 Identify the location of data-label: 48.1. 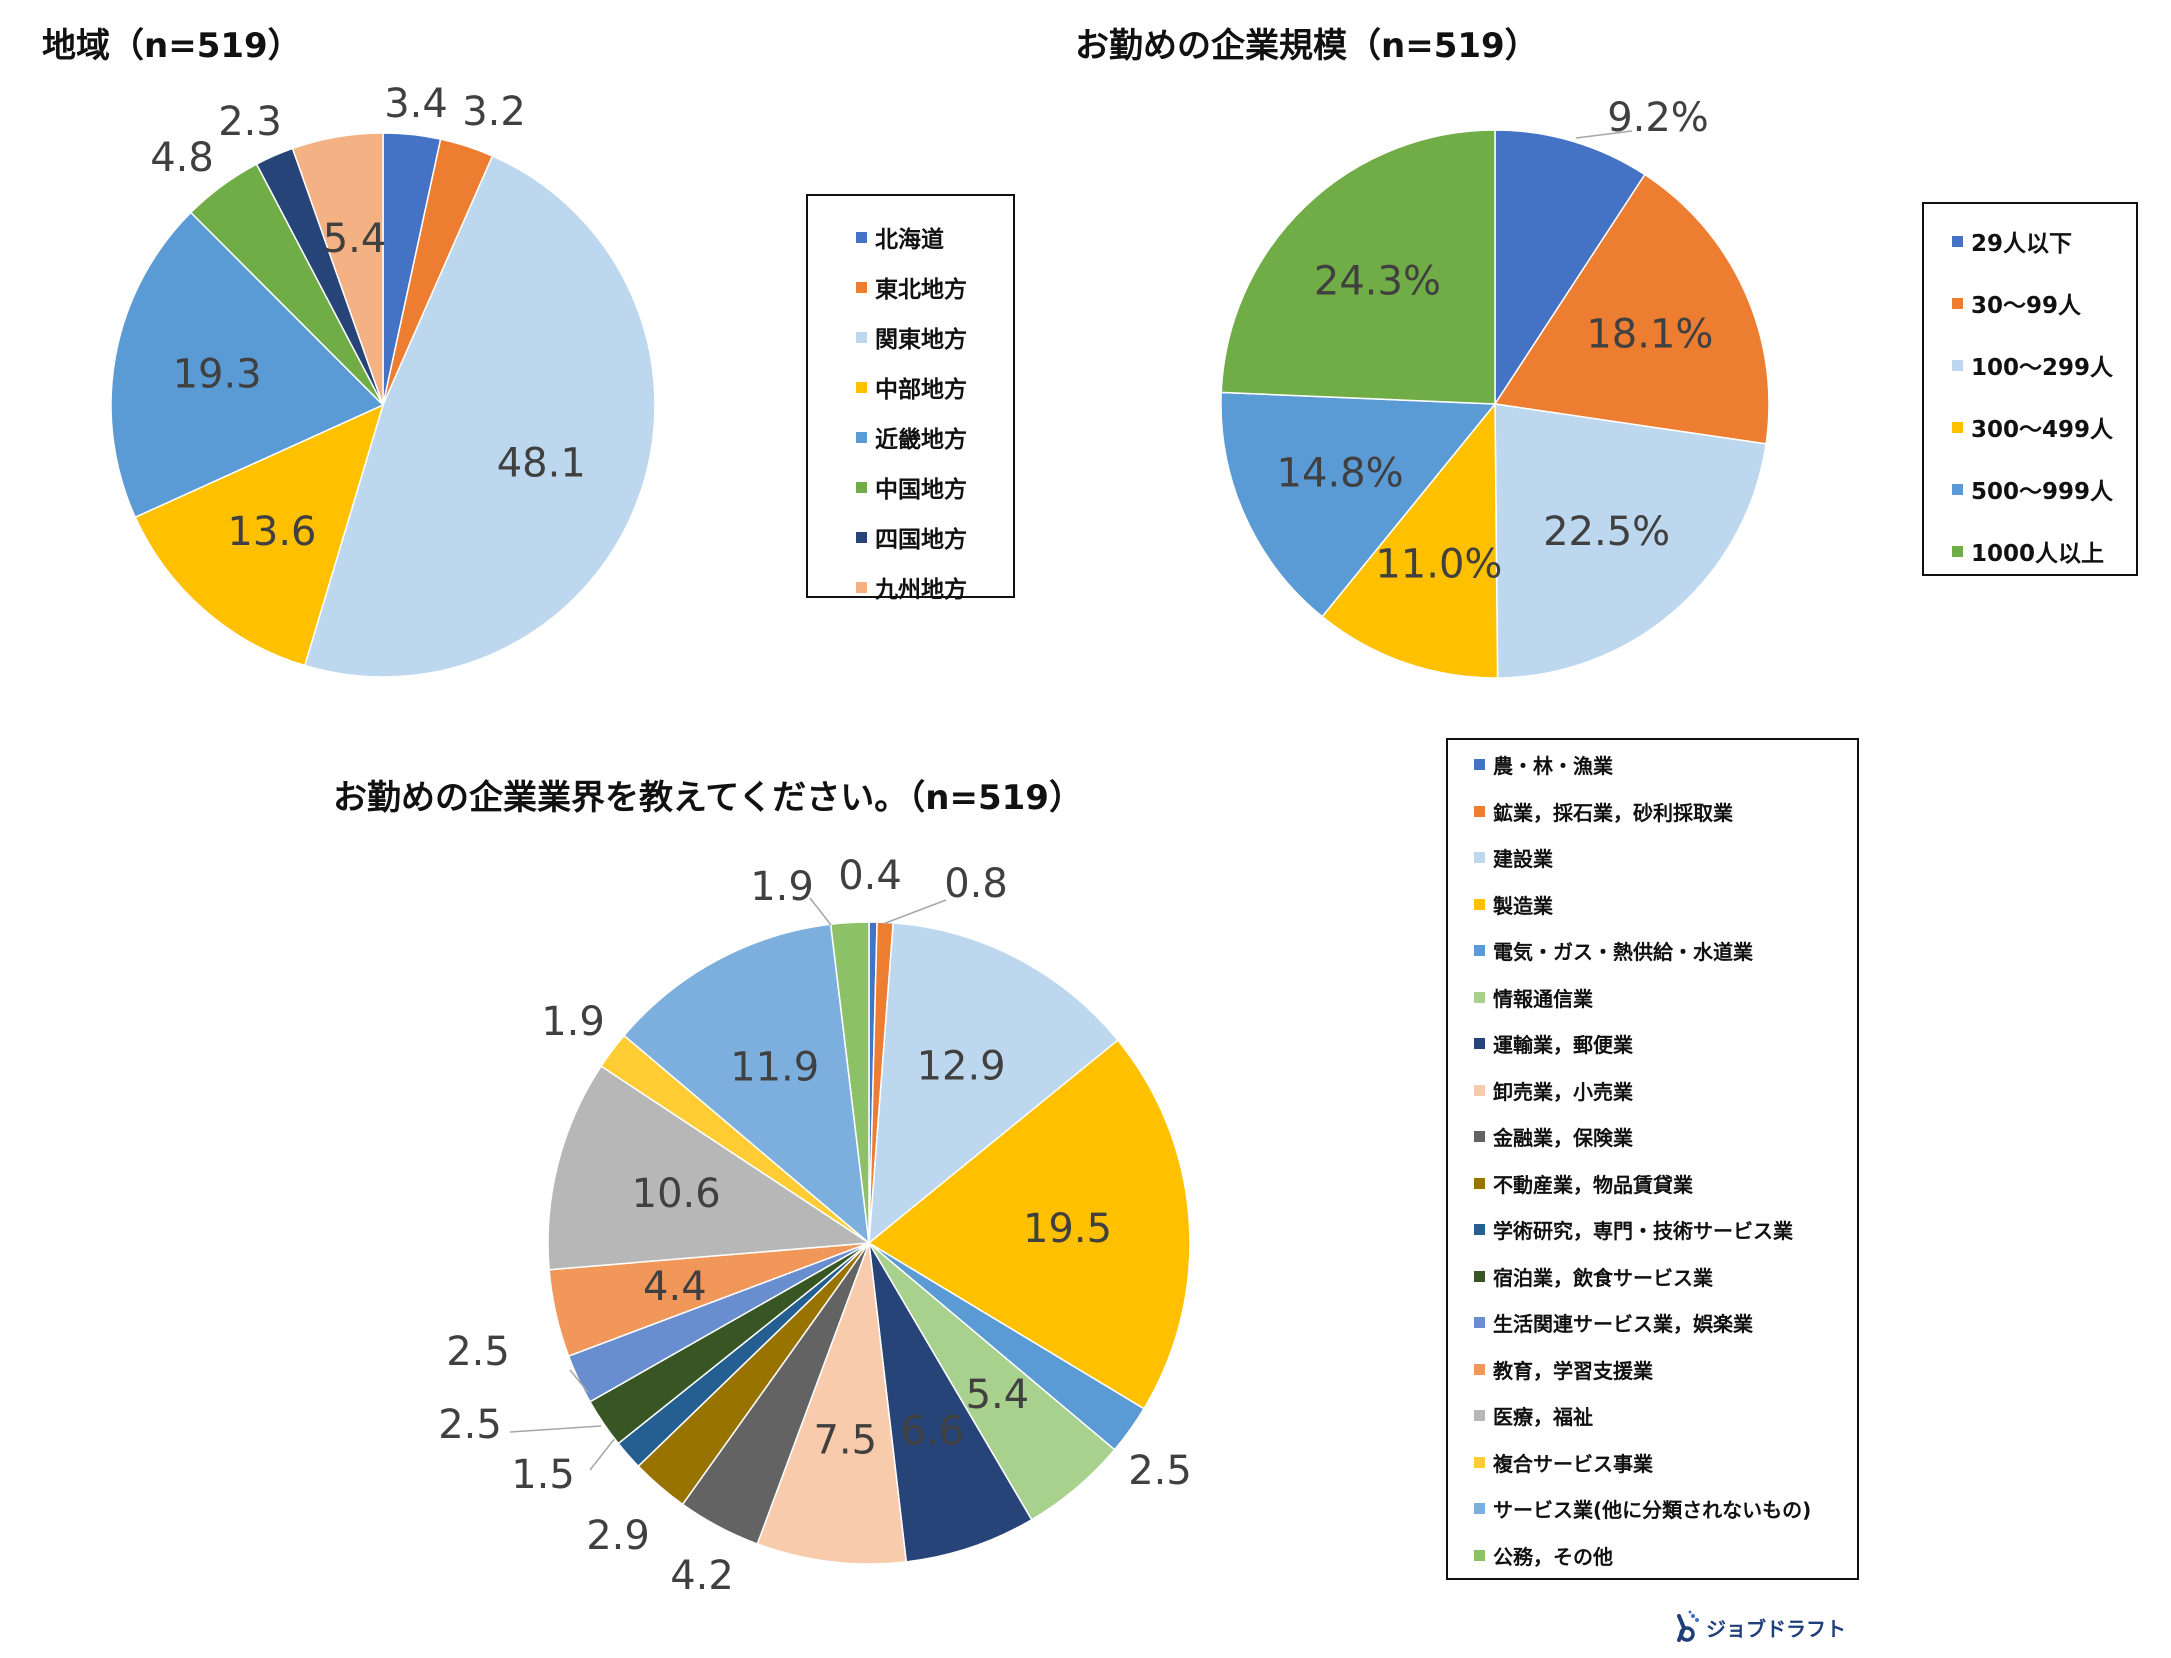
(541, 463).